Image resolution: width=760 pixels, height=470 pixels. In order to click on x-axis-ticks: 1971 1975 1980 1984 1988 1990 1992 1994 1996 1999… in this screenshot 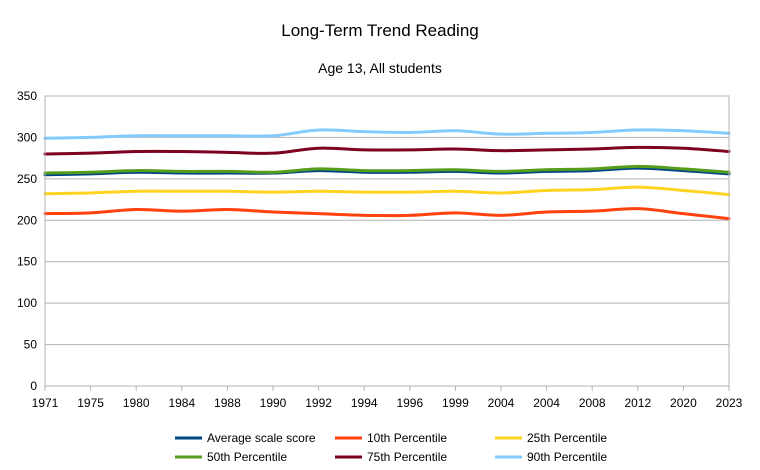, I will do `click(387, 398)`.